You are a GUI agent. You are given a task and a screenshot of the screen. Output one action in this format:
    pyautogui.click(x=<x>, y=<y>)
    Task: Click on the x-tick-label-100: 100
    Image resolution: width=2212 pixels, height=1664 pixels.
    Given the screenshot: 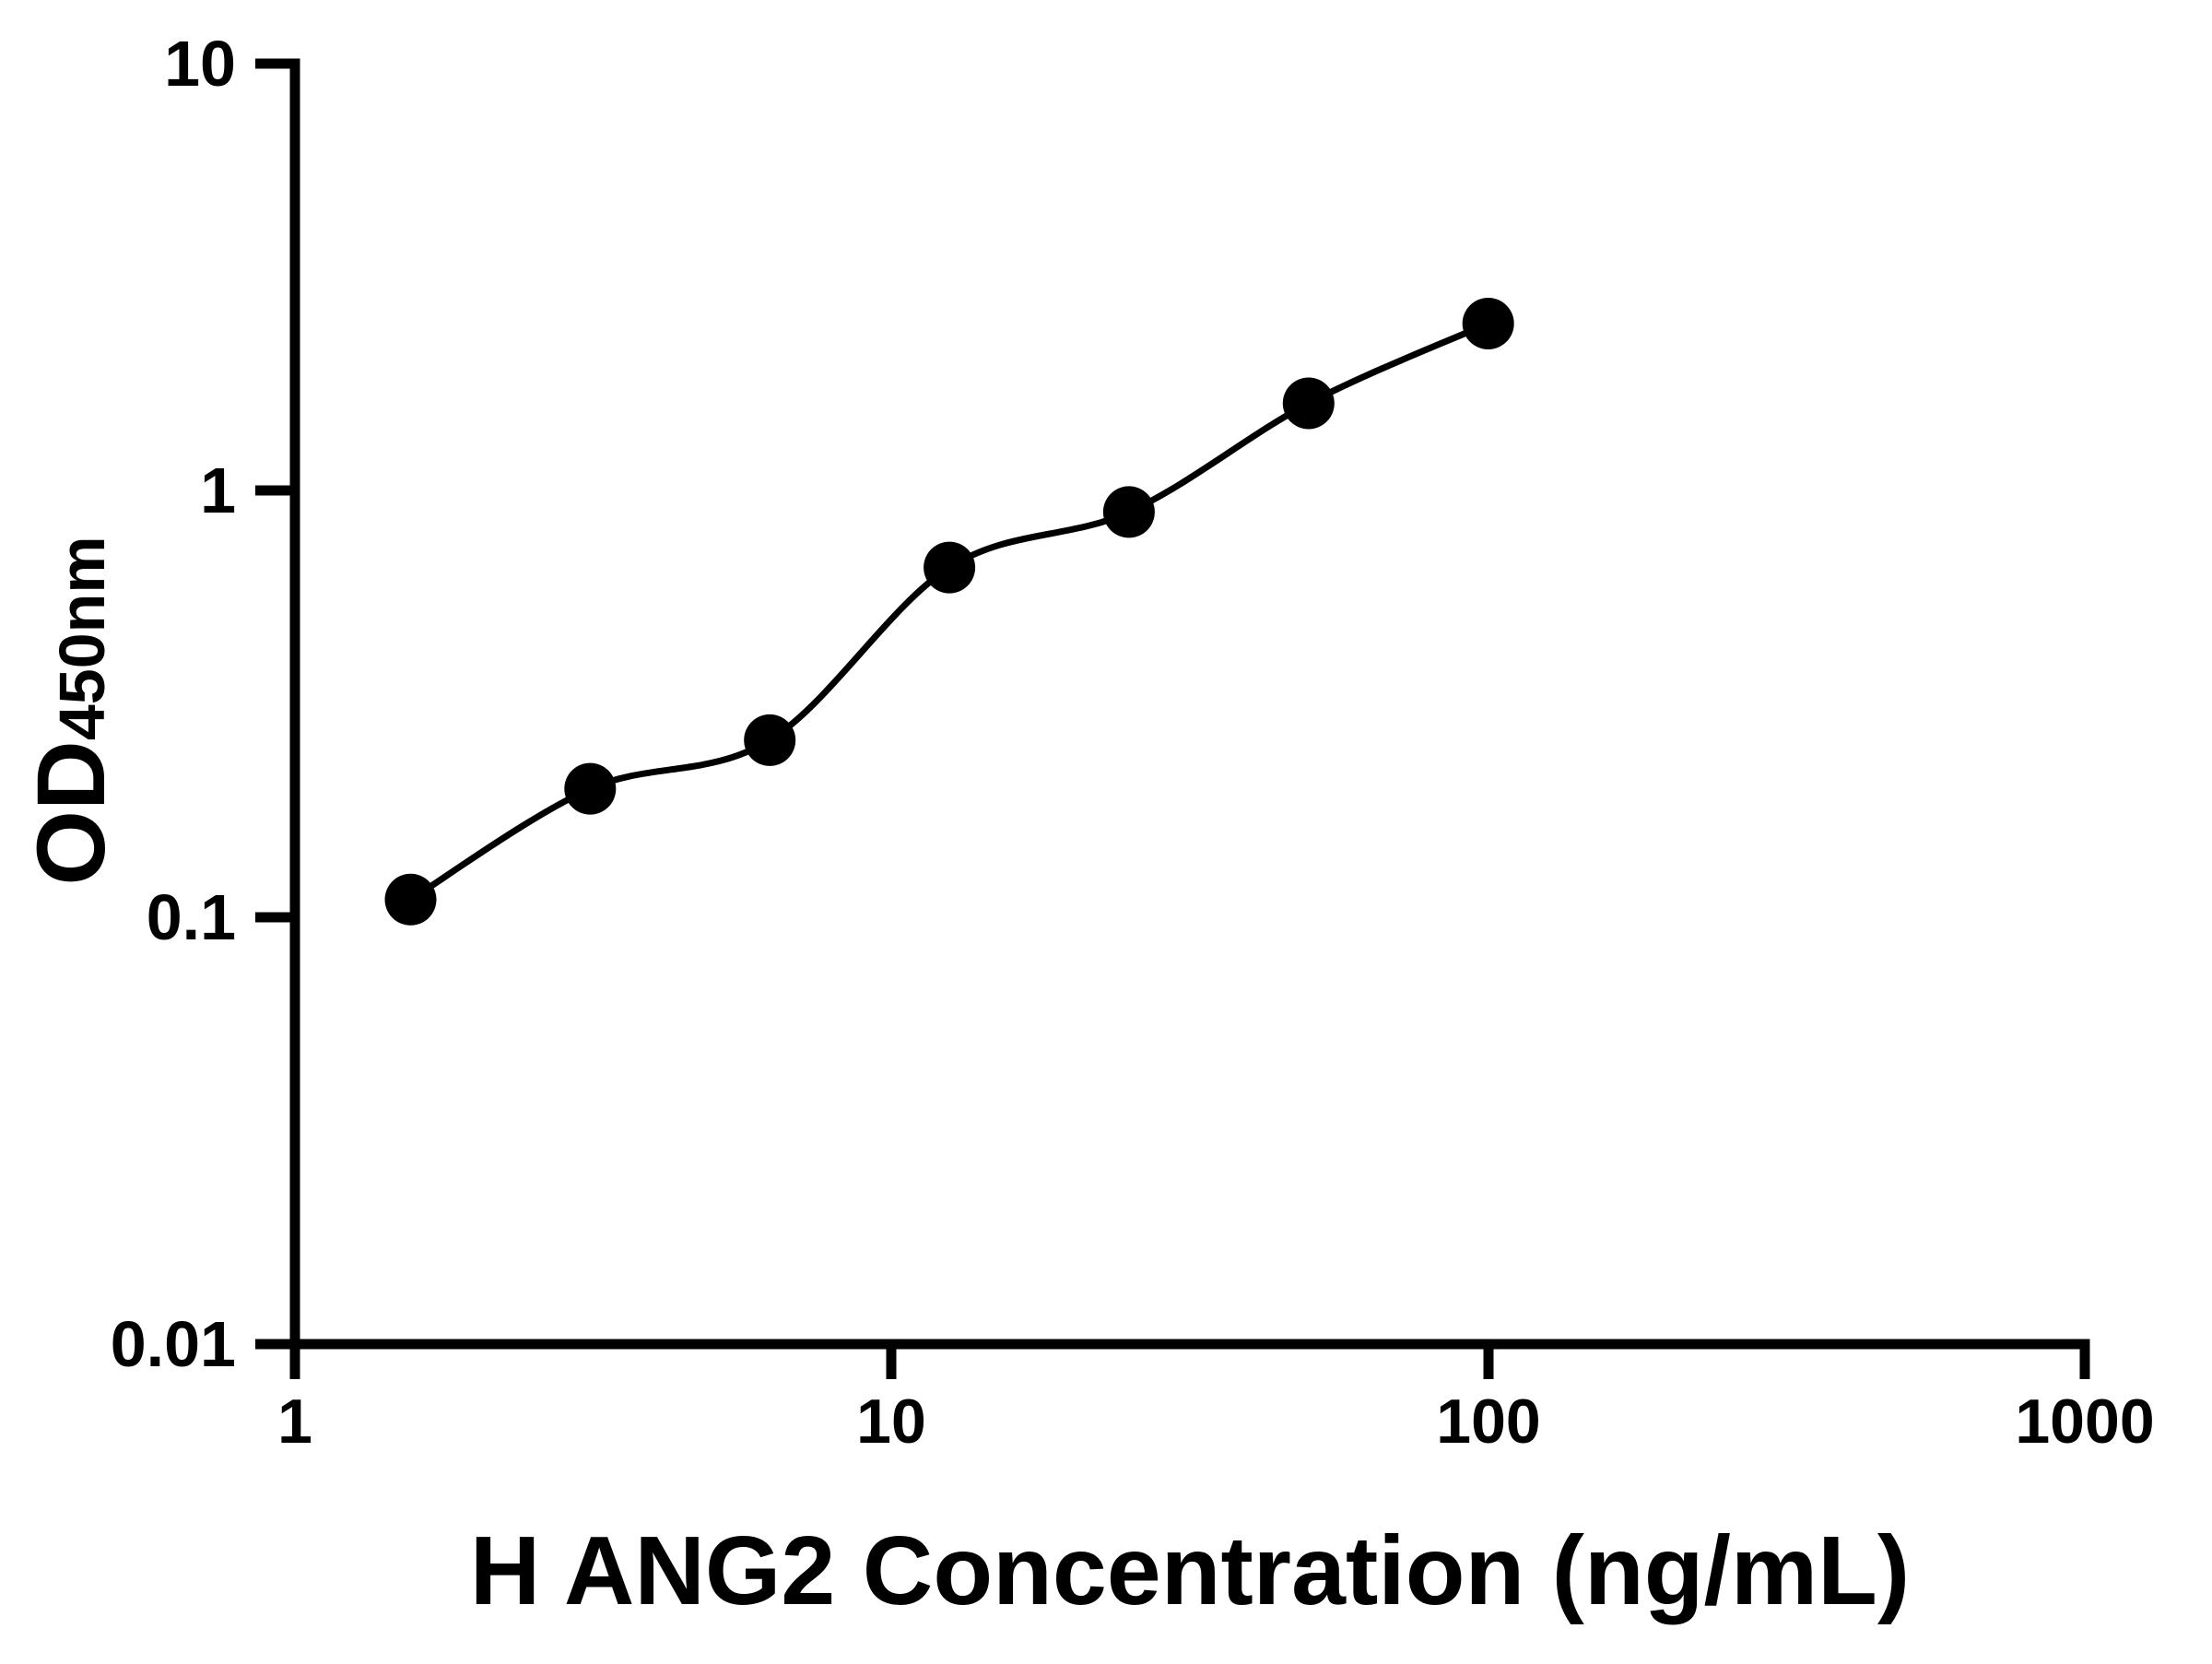 What is the action you would take?
    pyautogui.click(x=1488, y=1422)
    